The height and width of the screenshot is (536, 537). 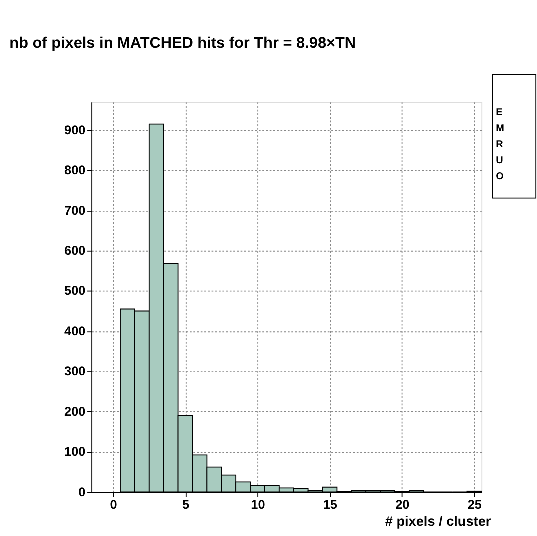 I want to click on y-tick-label: 100, so click(x=75, y=452).